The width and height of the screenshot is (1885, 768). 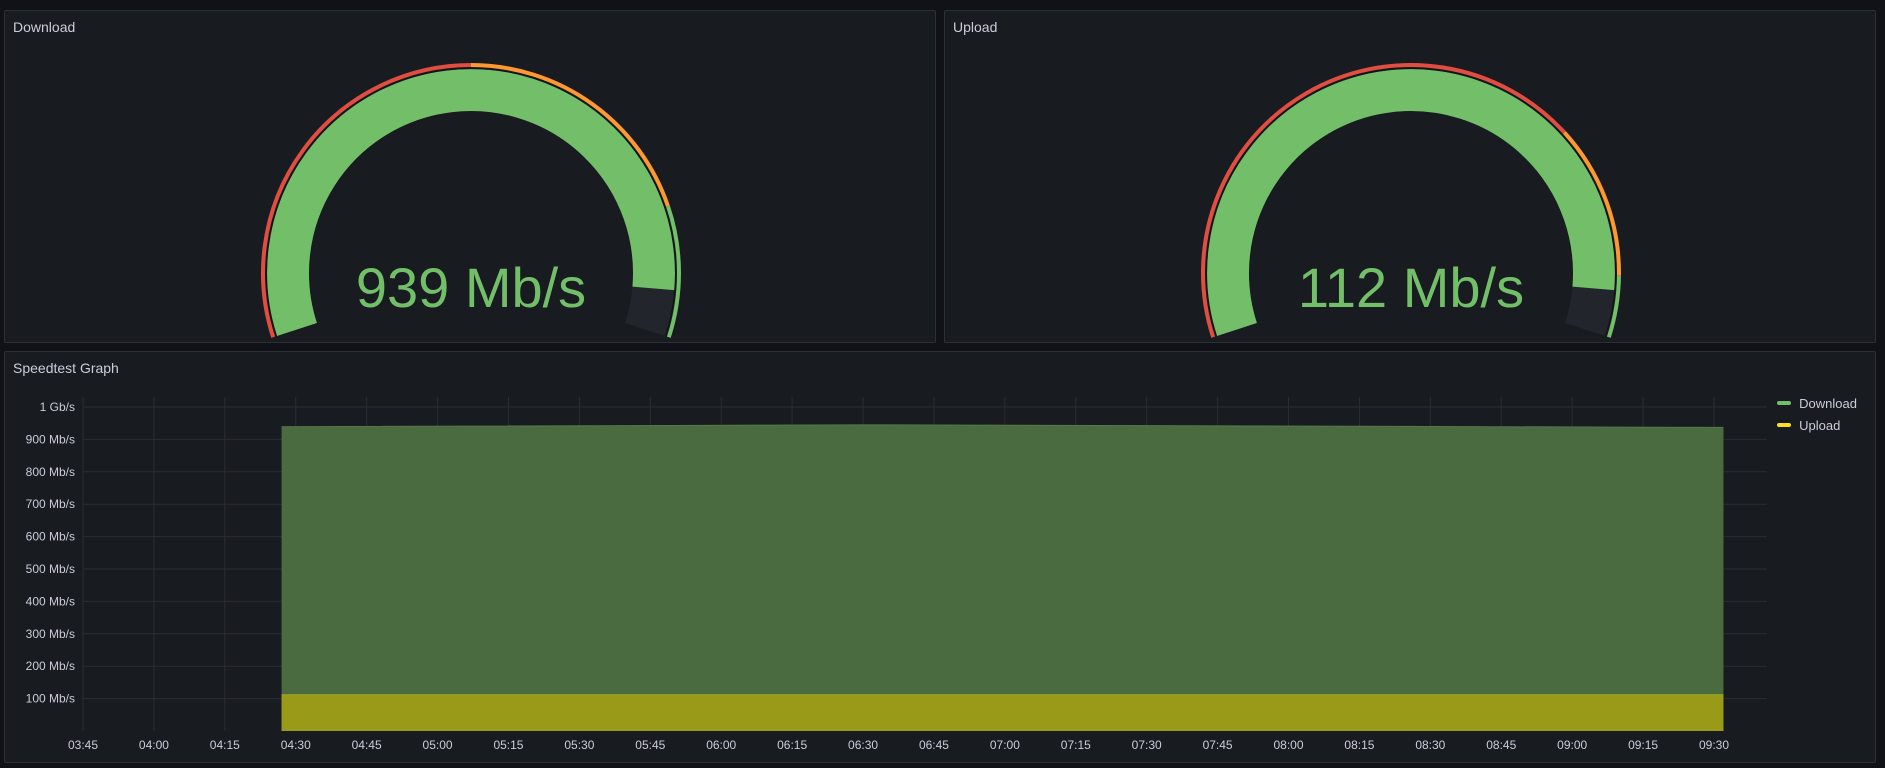 What do you see at coordinates (57, 407) in the screenshot?
I see `y-tick-label: 1 Gb/s` at bounding box center [57, 407].